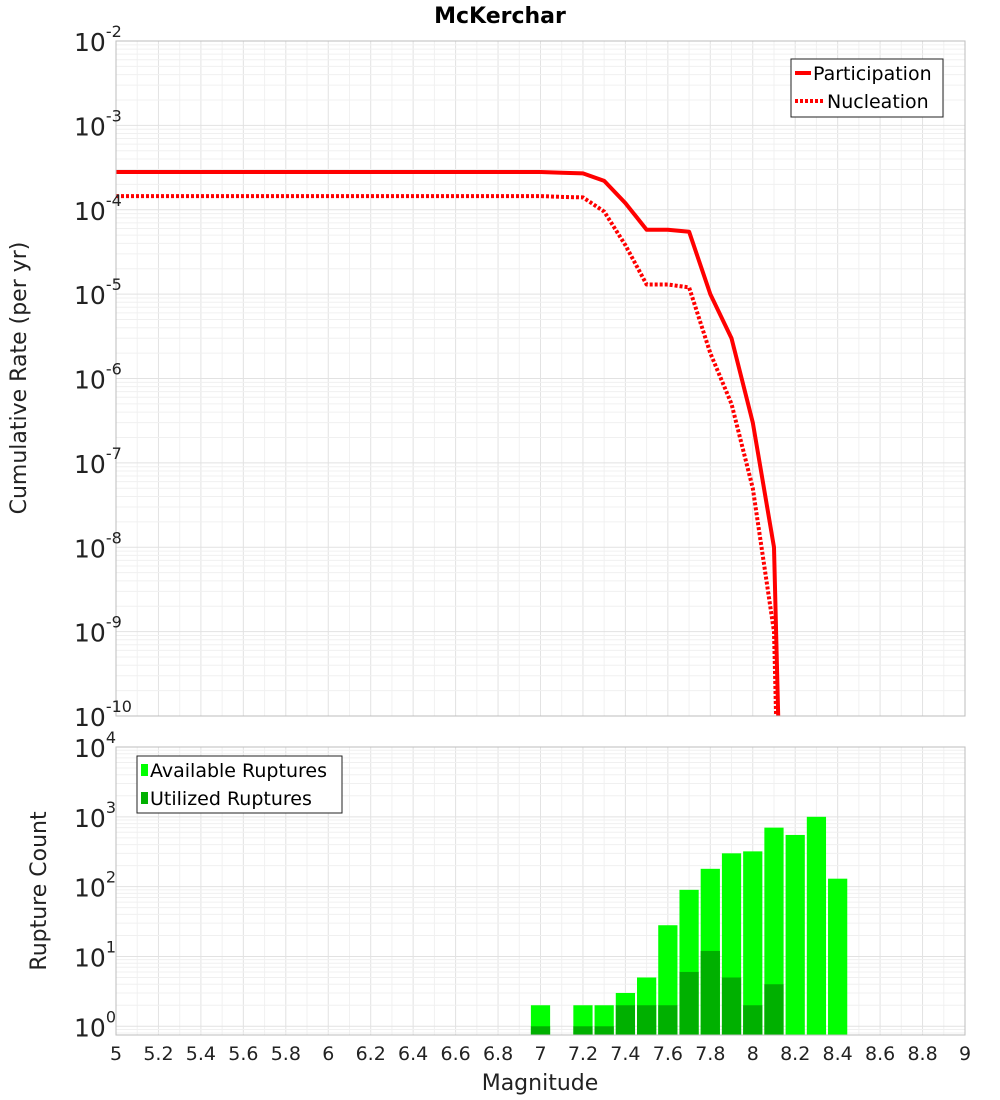  I want to click on x-tick-label: 5.6, so click(243, 1054).